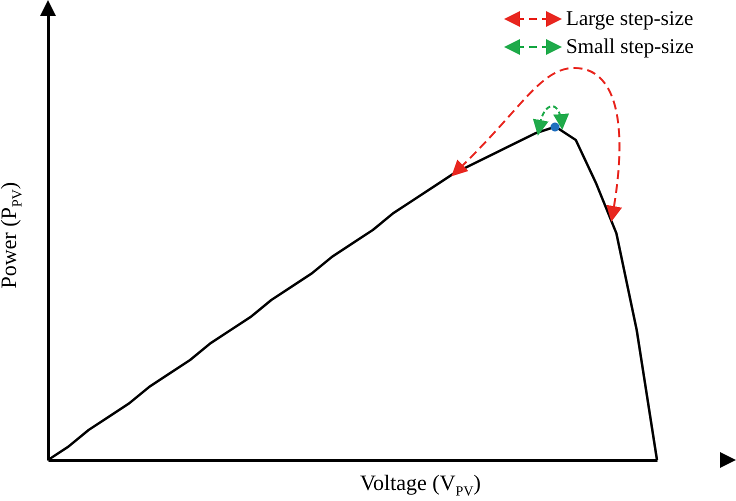 The height and width of the screenshot is (501, 736). Describe the element at coordinates (630, 46) in the screenshot. I see `text: Small step-size` at that location.